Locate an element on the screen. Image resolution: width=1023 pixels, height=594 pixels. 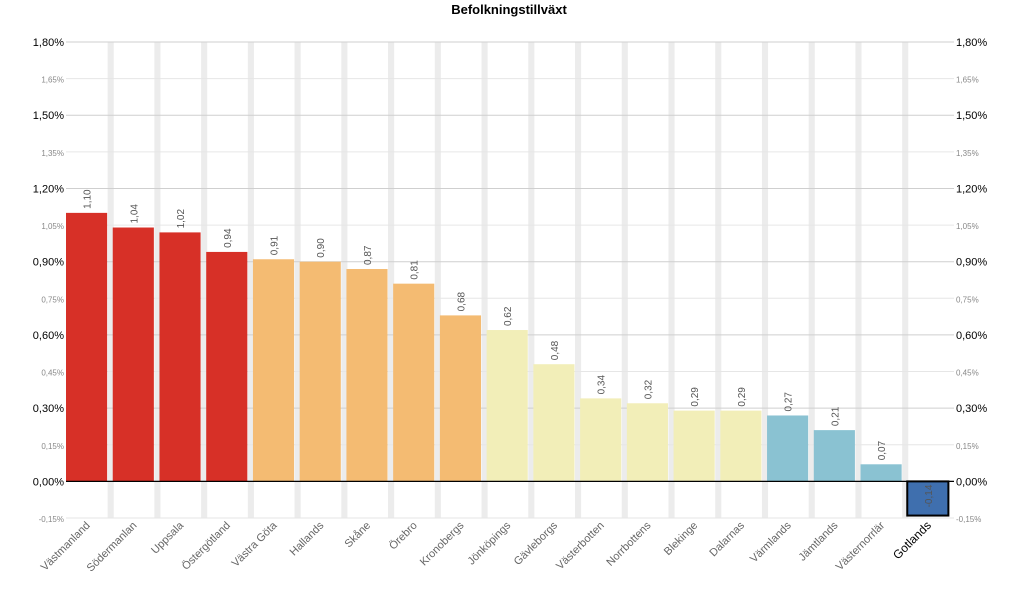
y-tick-major-right: 0,30% is located at coordinates (971, 409).